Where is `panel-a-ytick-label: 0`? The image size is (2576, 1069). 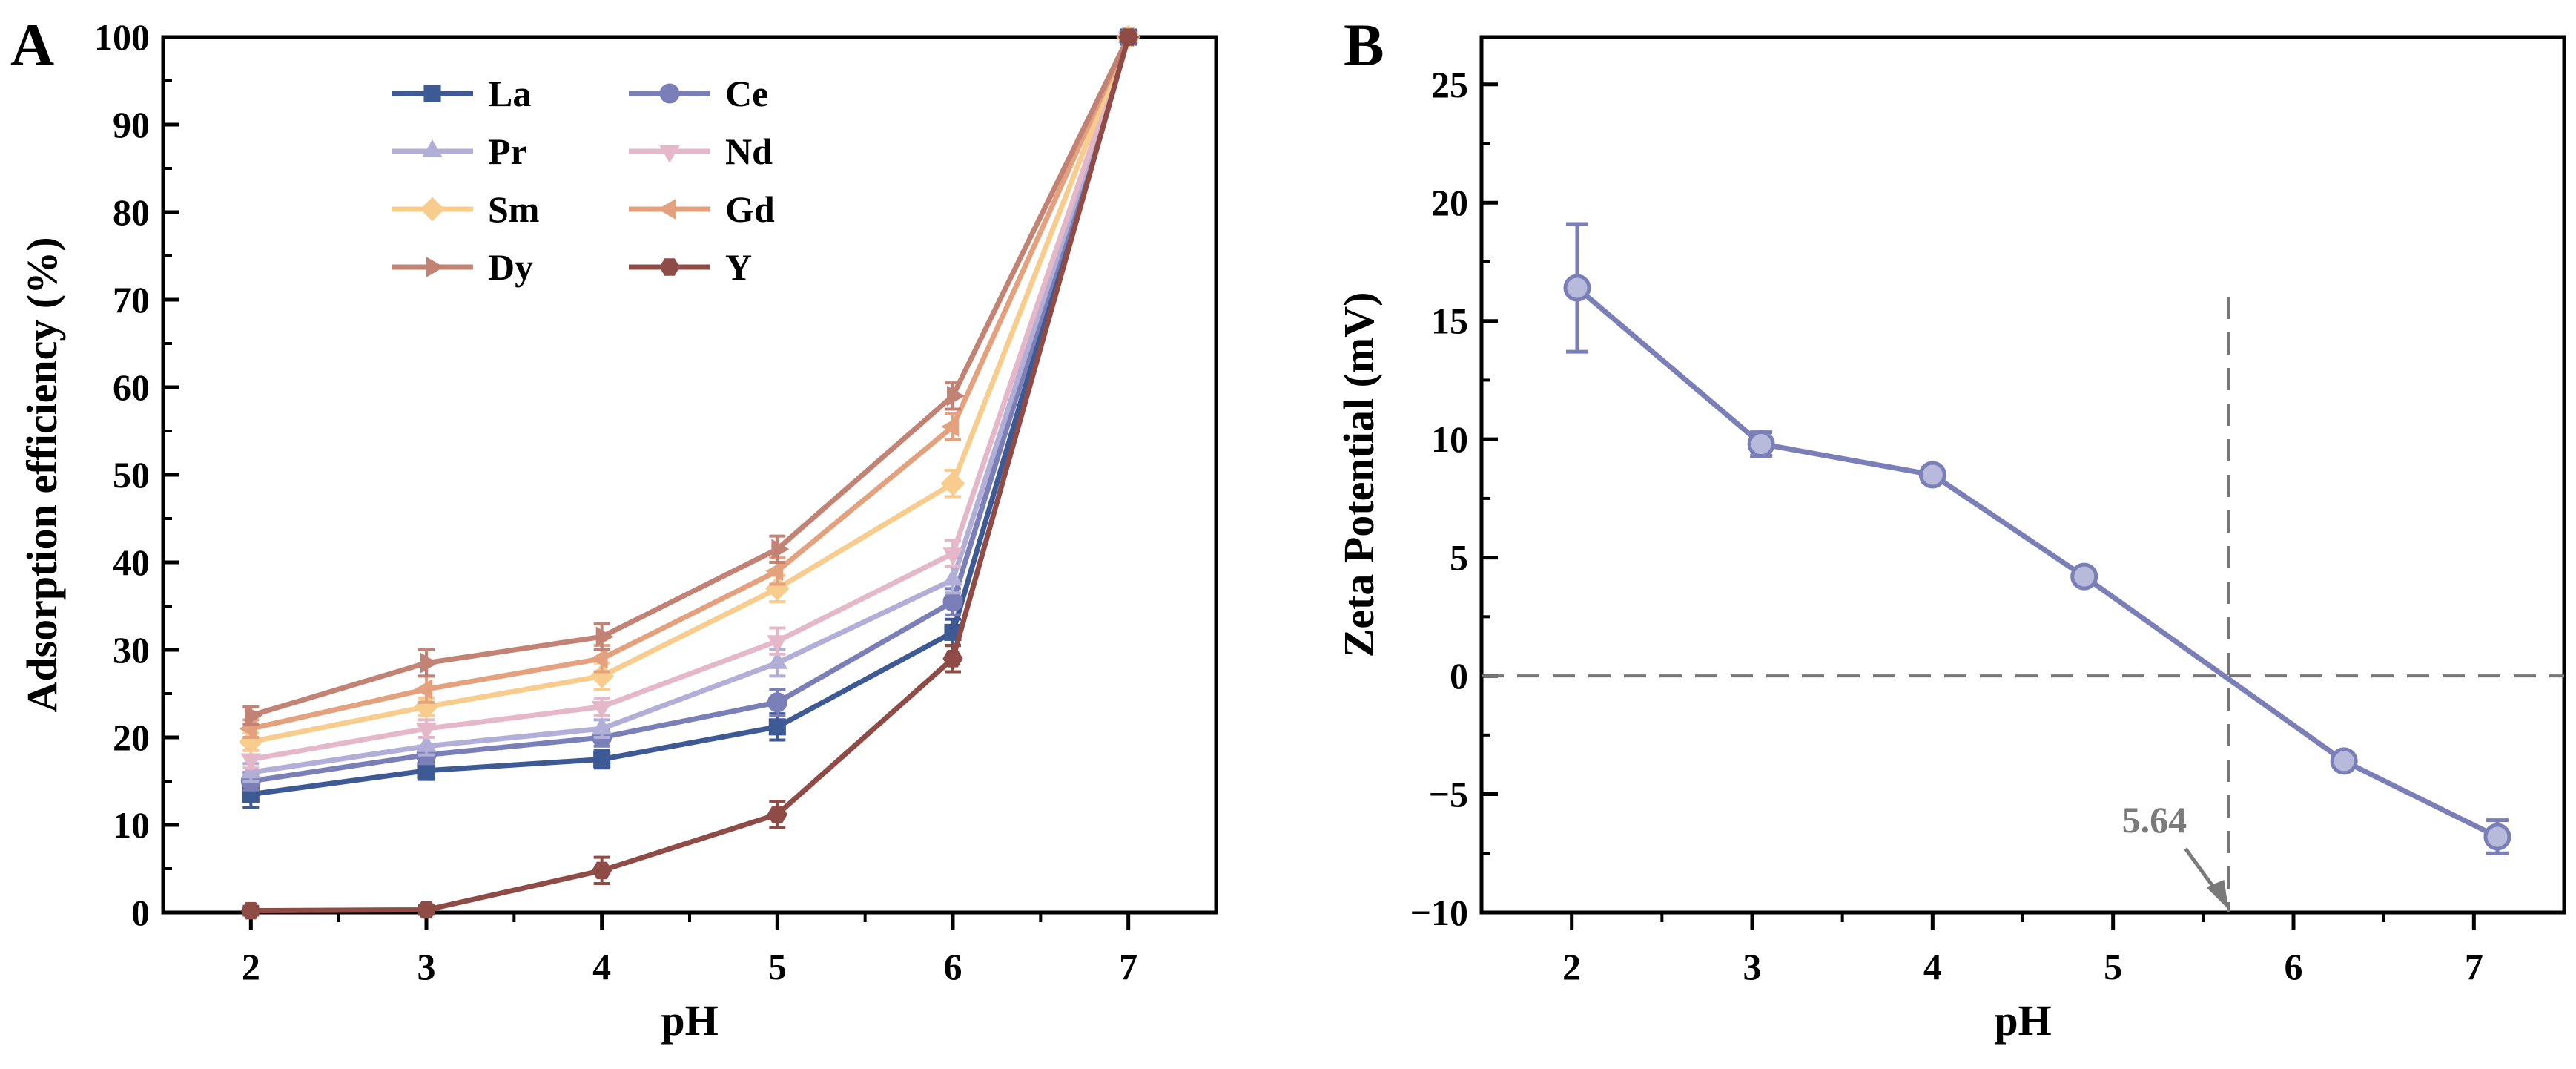
panel-a-ytick-label: 0 is located at coordinates (140, 913).